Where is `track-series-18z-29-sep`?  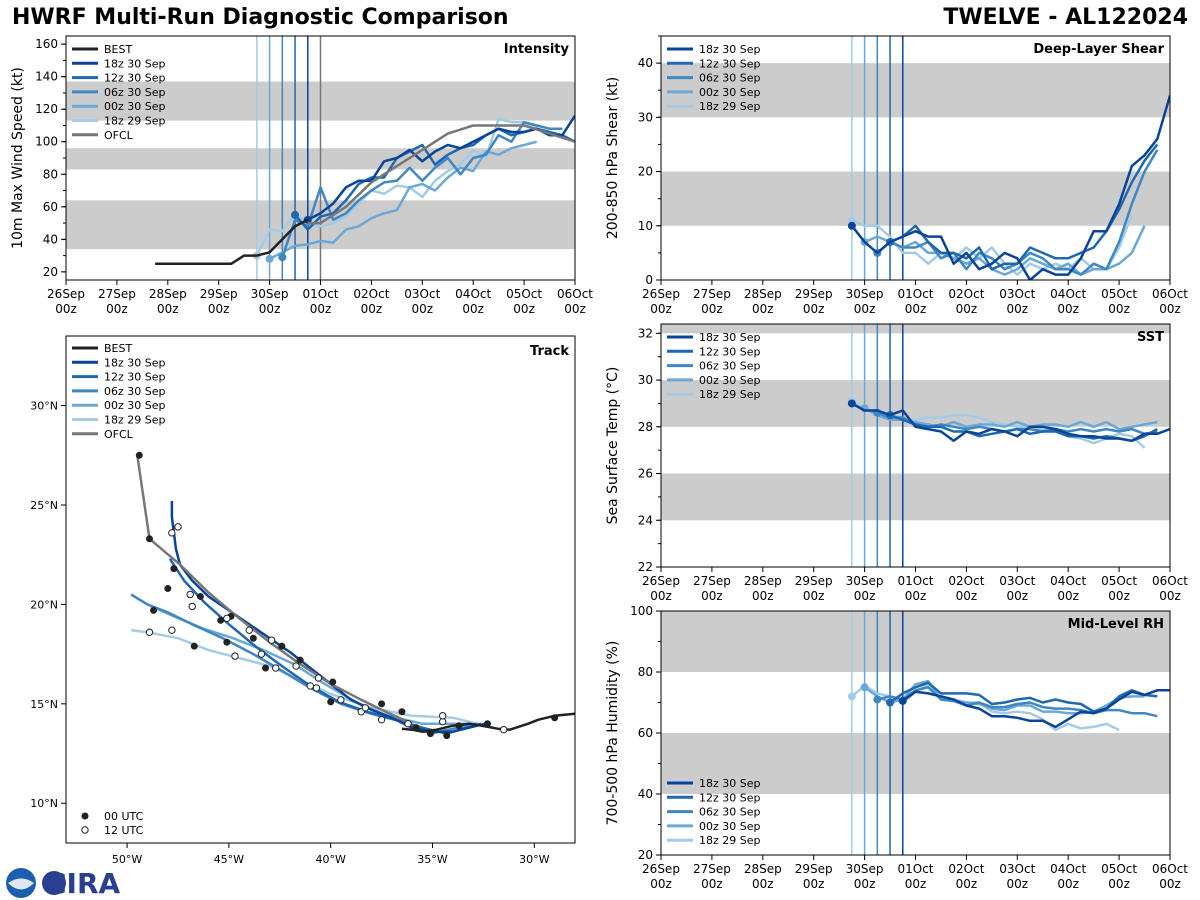
track-series-18z-29-sep is located at coordinates (312, 679).